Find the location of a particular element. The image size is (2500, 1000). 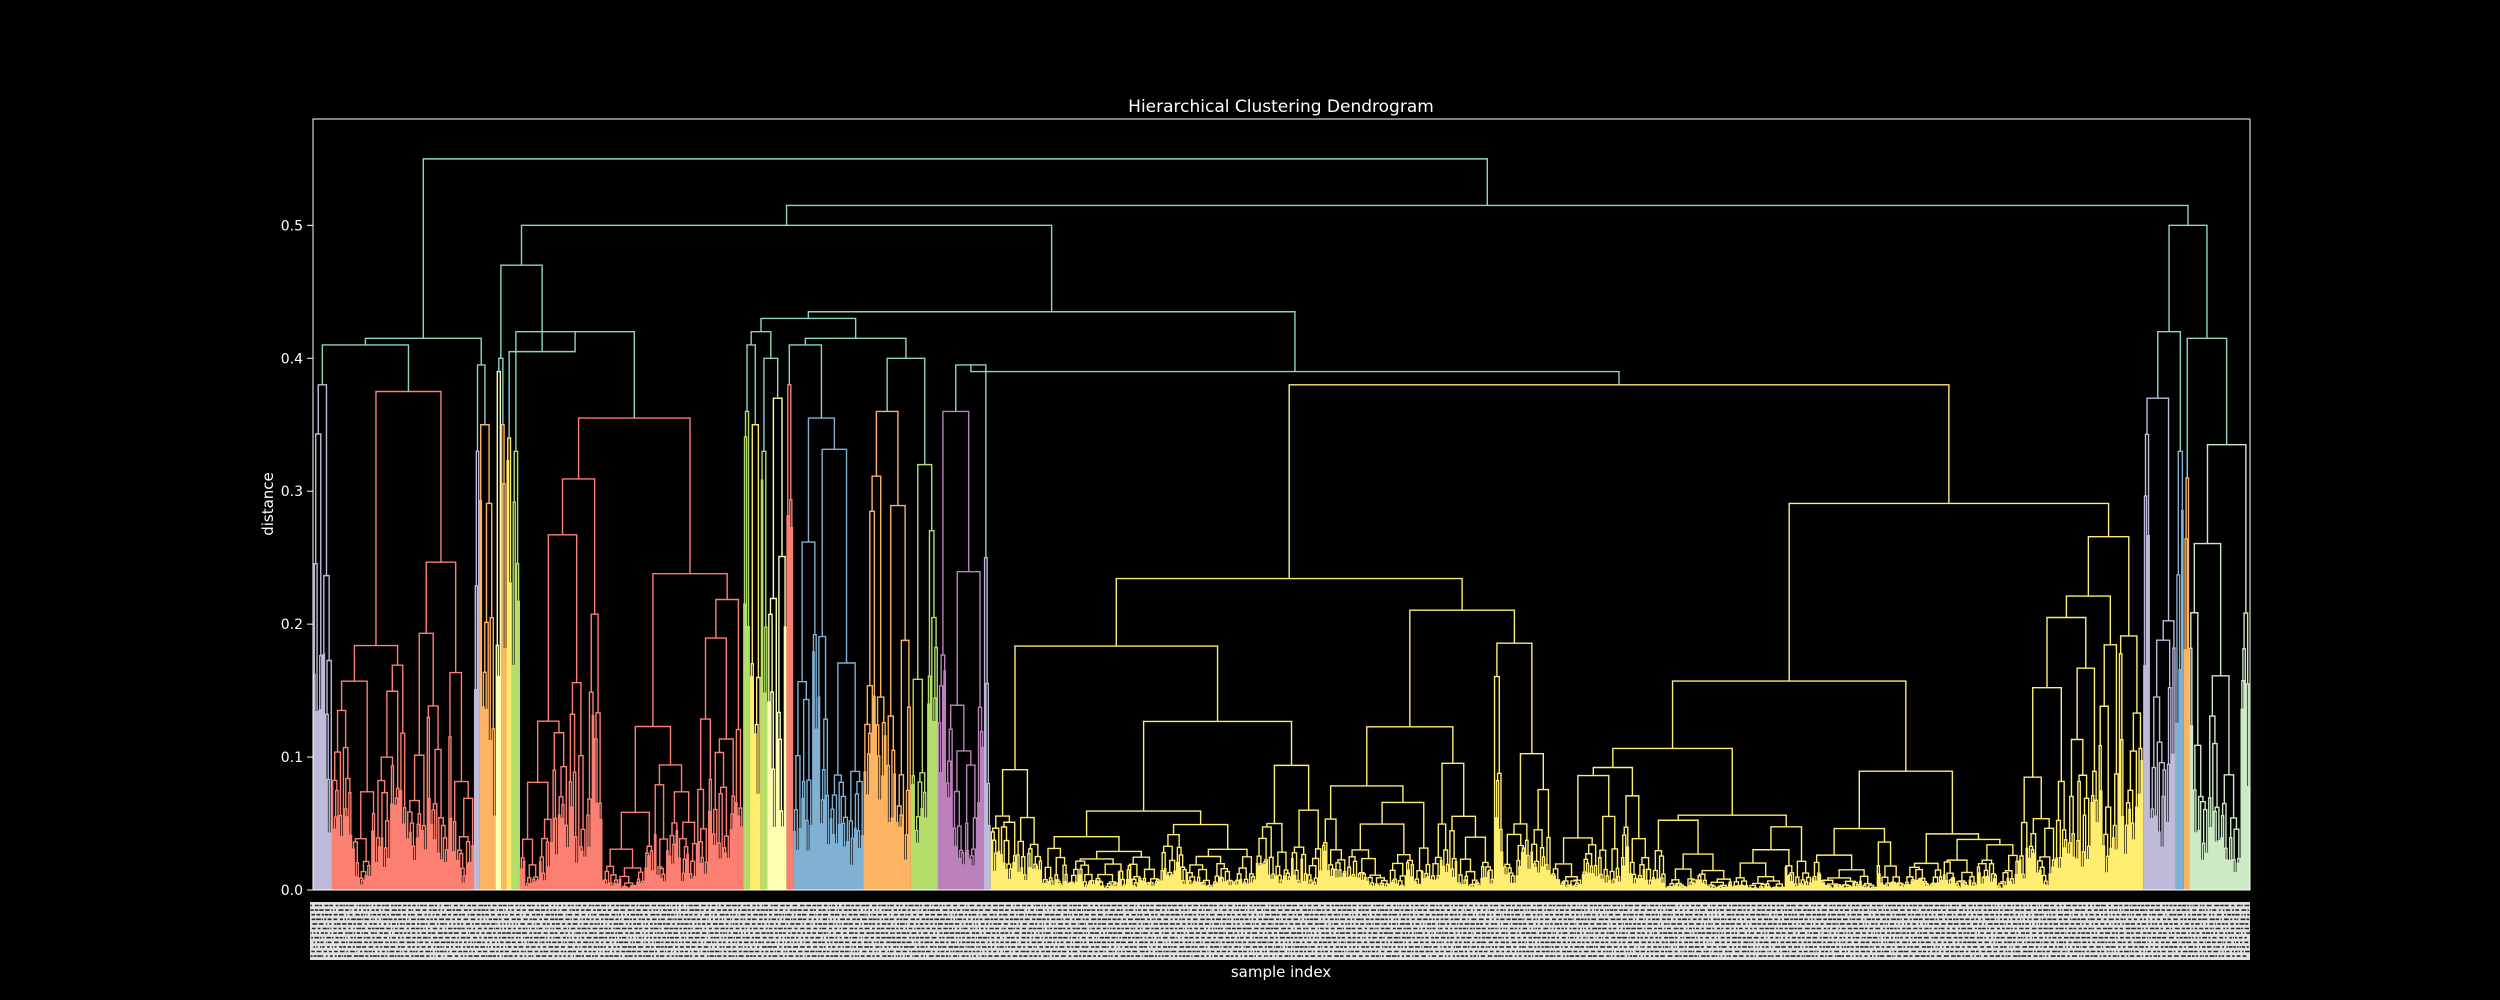

y-tick-label-4: 0.4 is located at coordinates (292, 359).